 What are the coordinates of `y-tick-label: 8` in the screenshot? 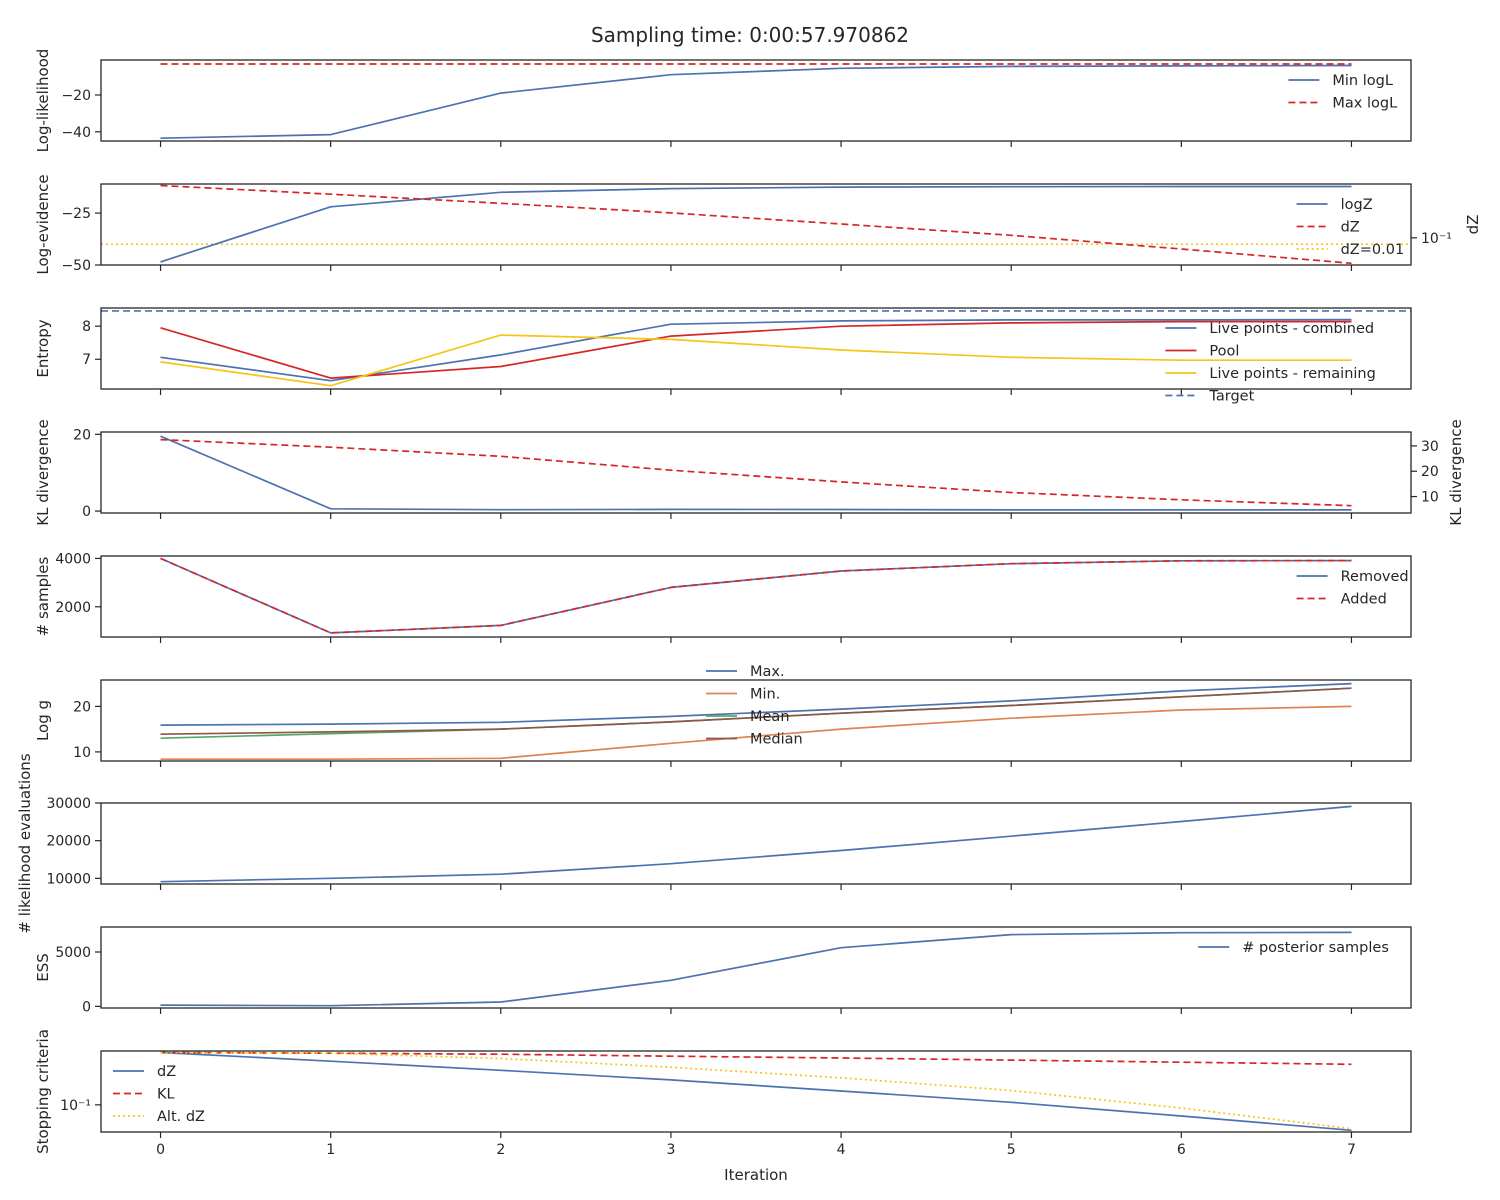 It's located at (86, 327).